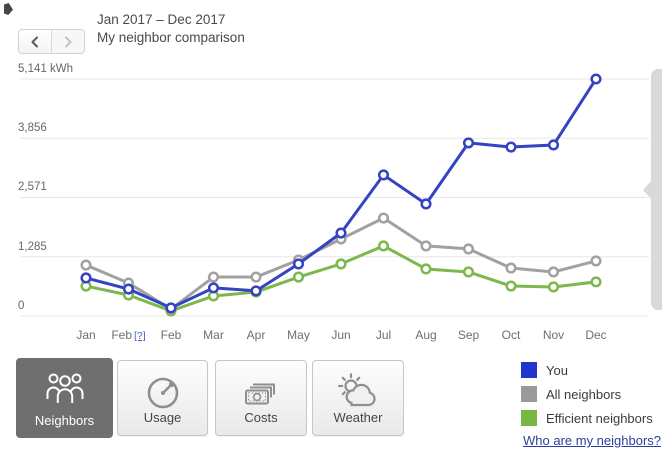  I want to click on x-axis-label: Feb [?], so click(128, 335).